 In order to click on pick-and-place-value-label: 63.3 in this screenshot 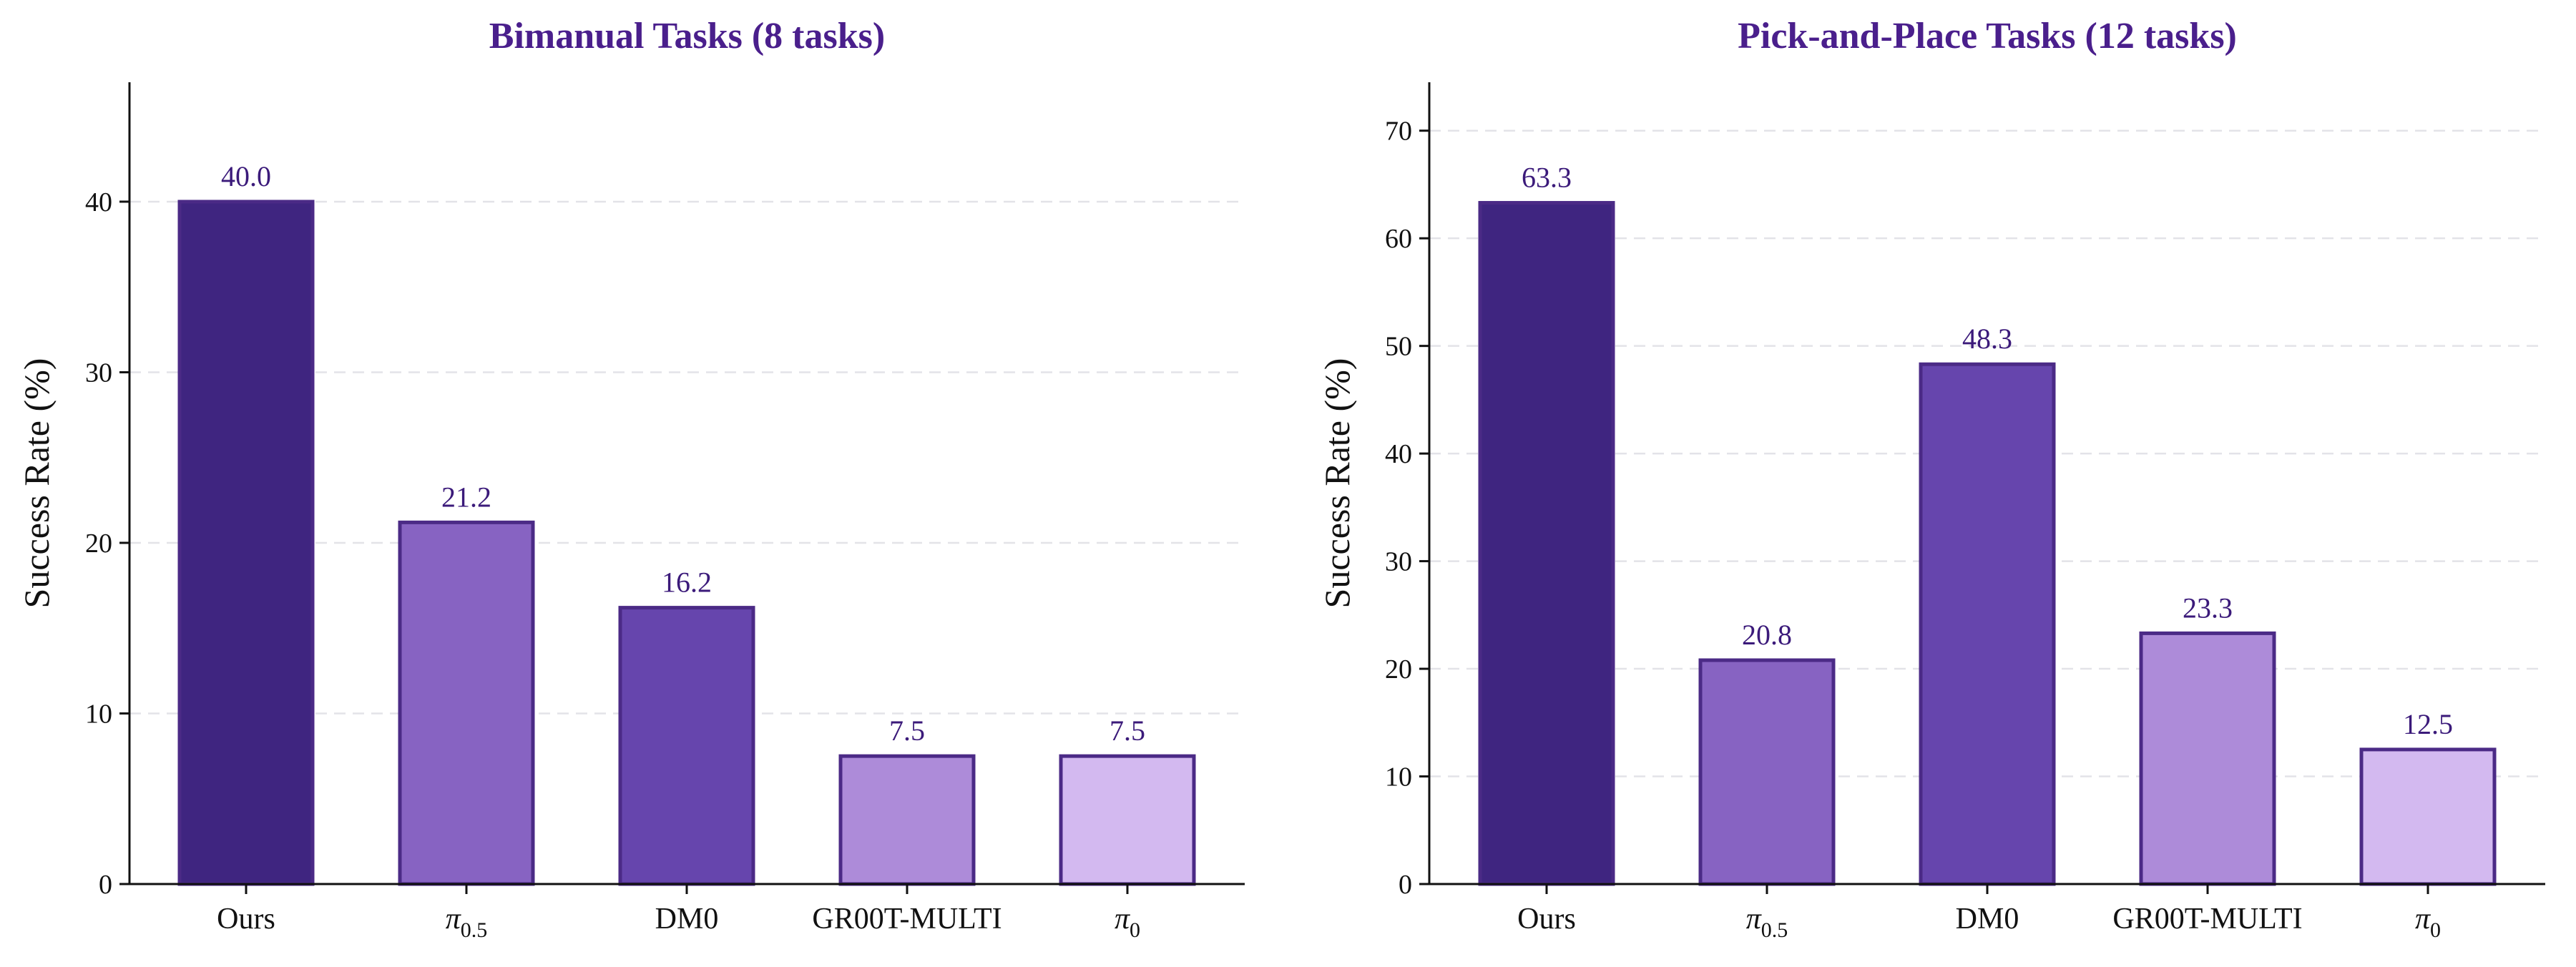, I will do `click(1547, 178)`.